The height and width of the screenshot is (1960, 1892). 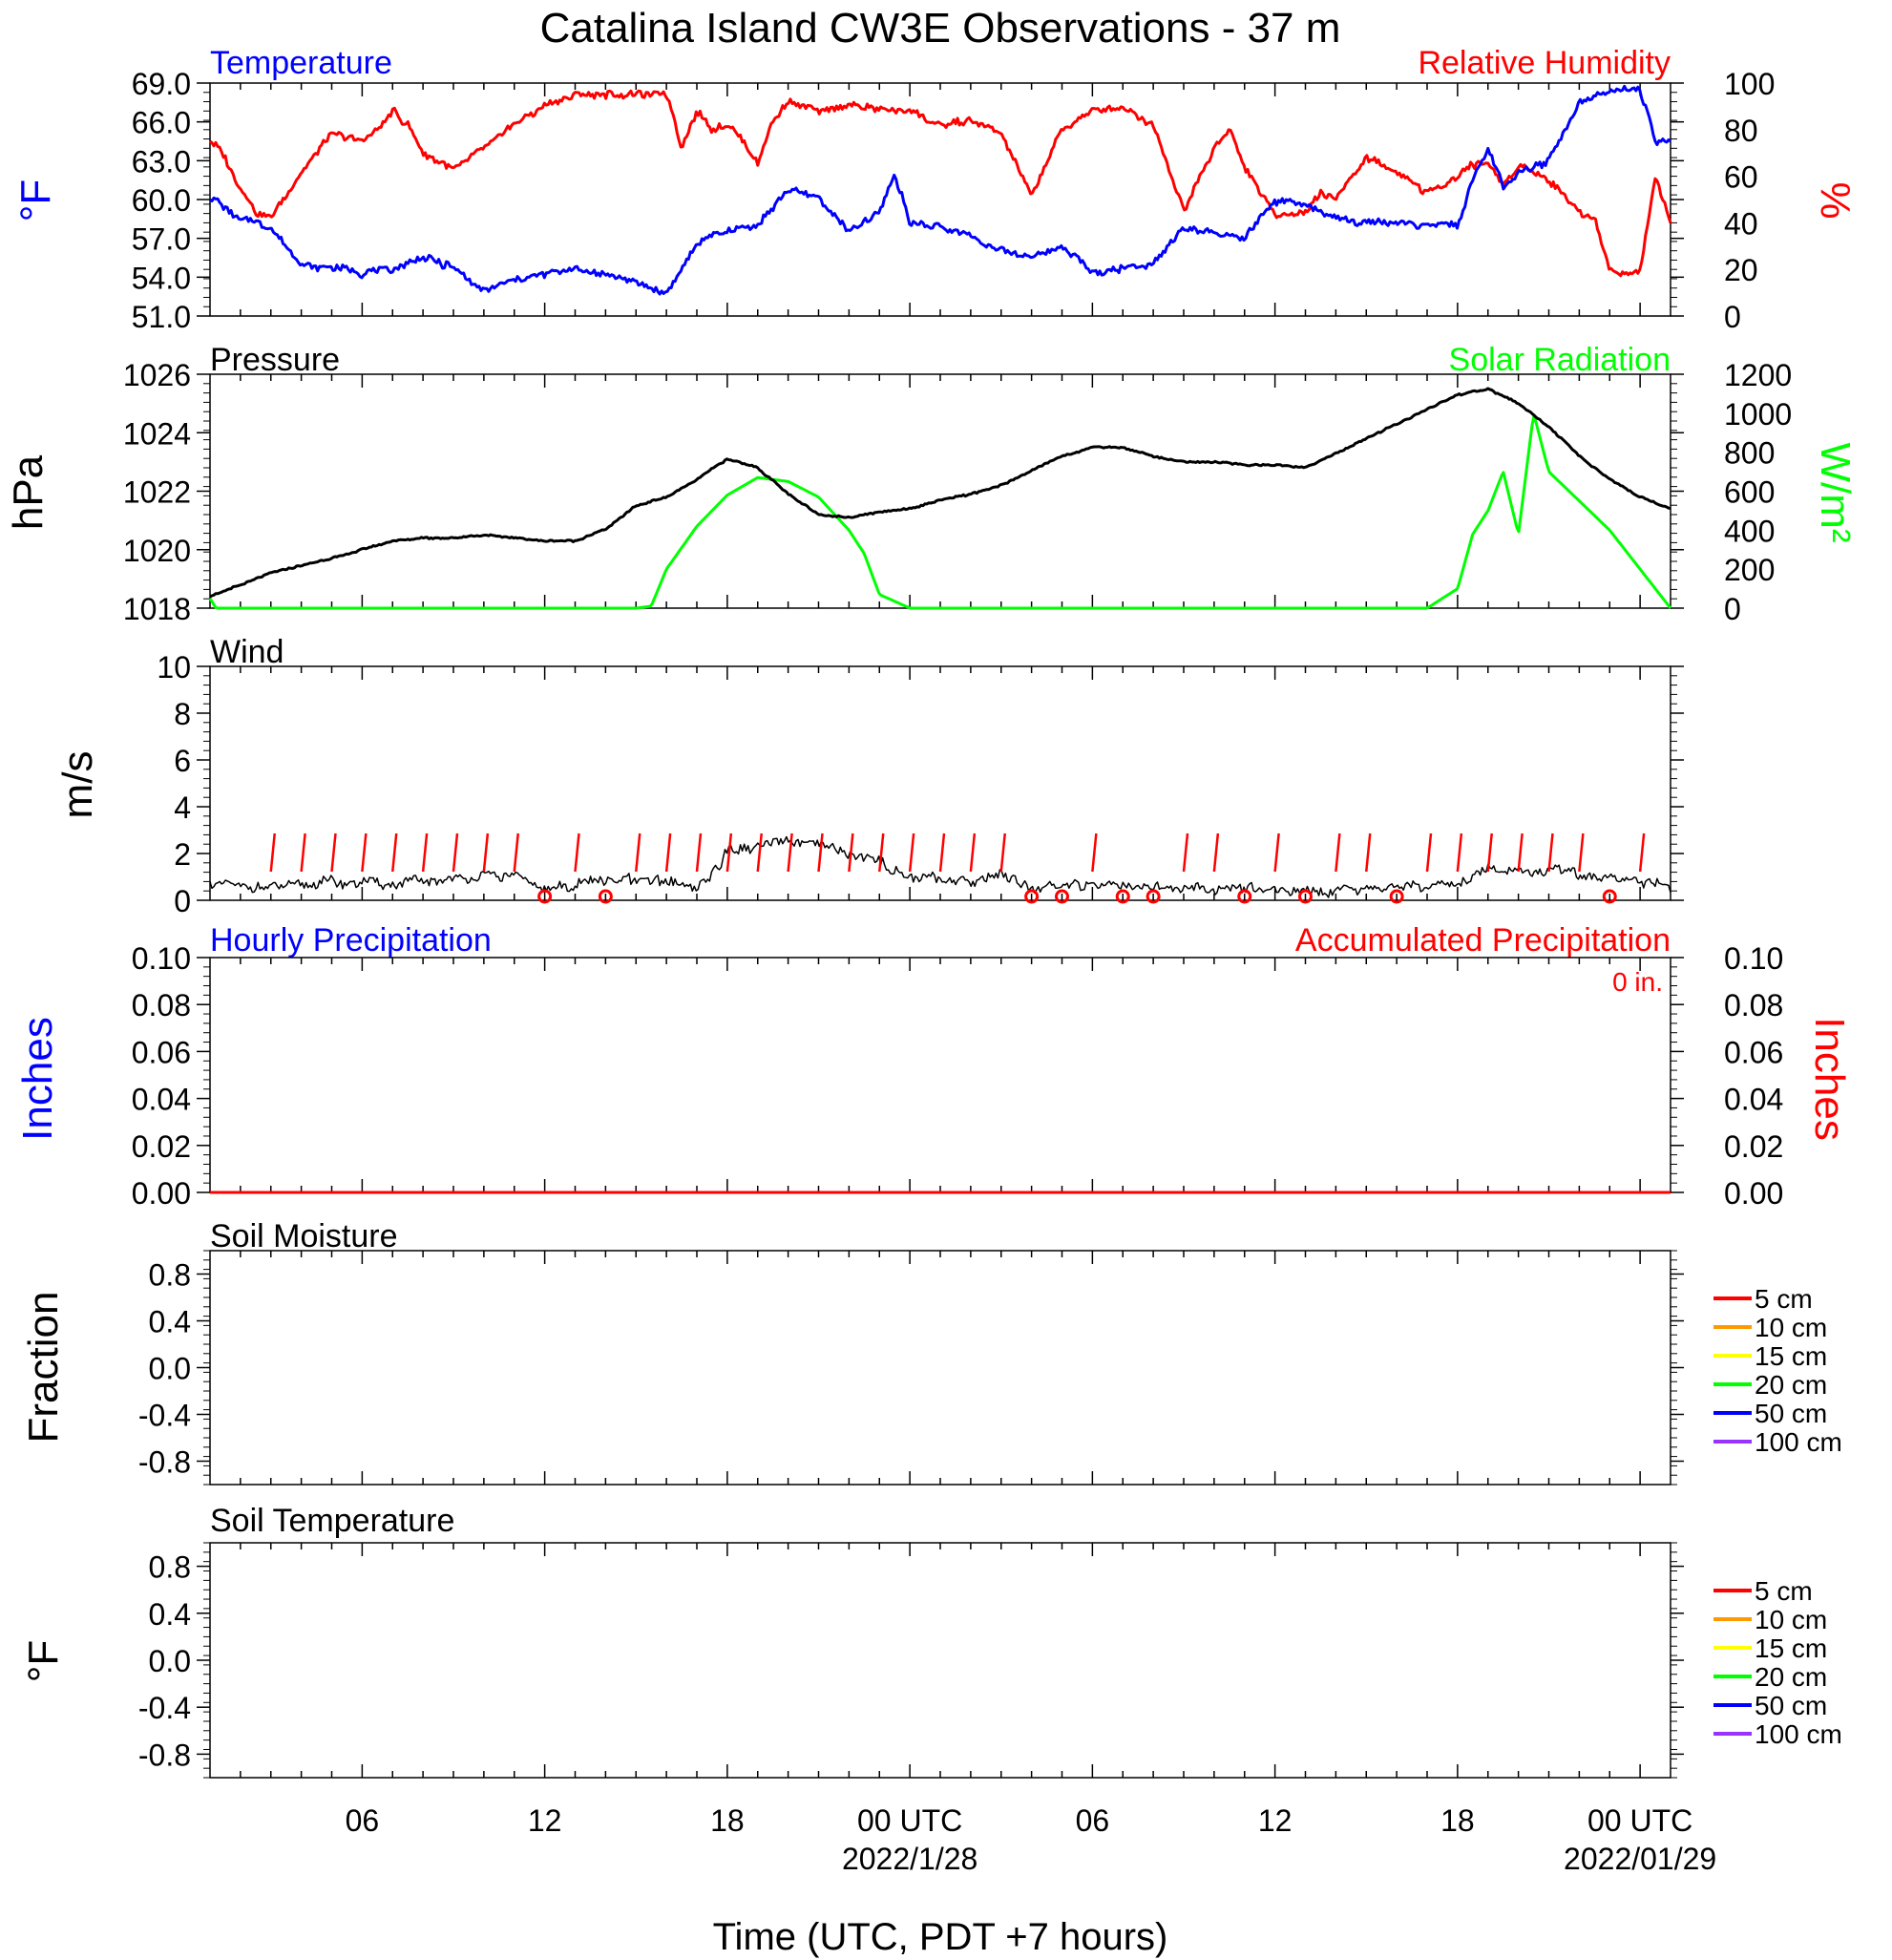 I want to click on wind-left-tick-label: 6, so click(x=182, y=761).